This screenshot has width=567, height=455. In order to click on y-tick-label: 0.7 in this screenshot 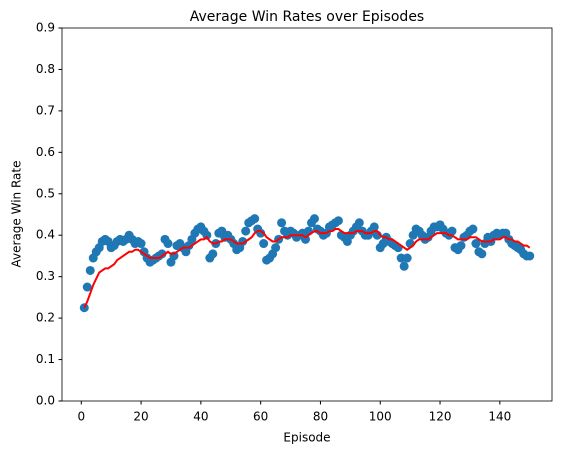, I will do `click(45, 110)`.